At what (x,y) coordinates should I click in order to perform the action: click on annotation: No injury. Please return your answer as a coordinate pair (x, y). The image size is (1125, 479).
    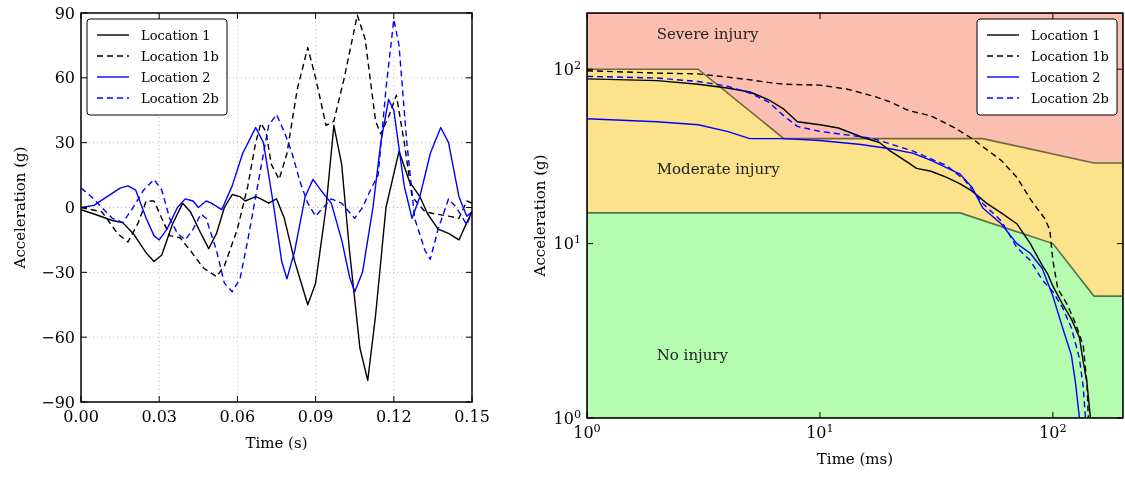
    Looking at the image, I should click on (692, 355).